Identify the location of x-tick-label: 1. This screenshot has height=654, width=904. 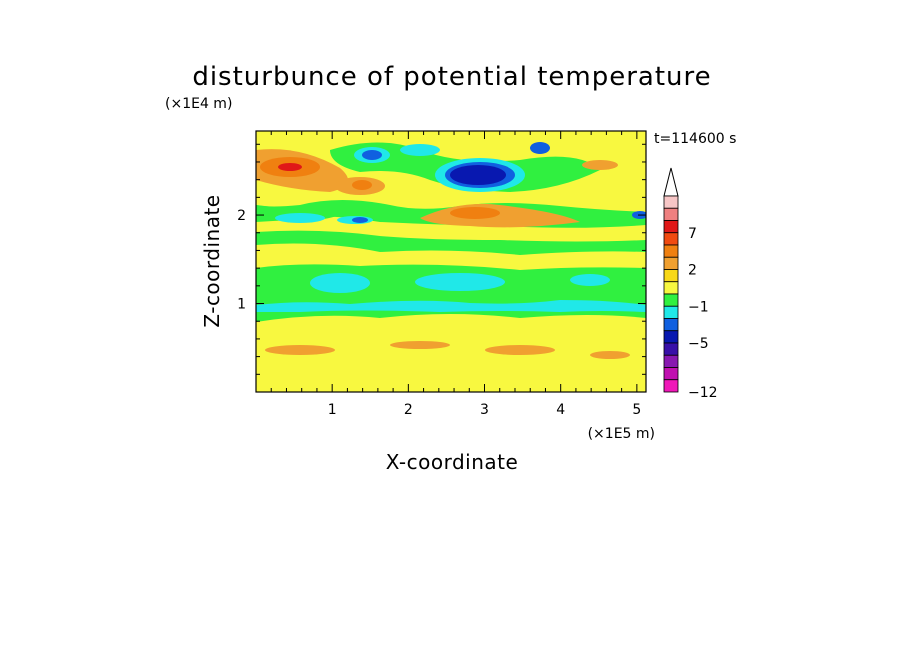
(332, 410).